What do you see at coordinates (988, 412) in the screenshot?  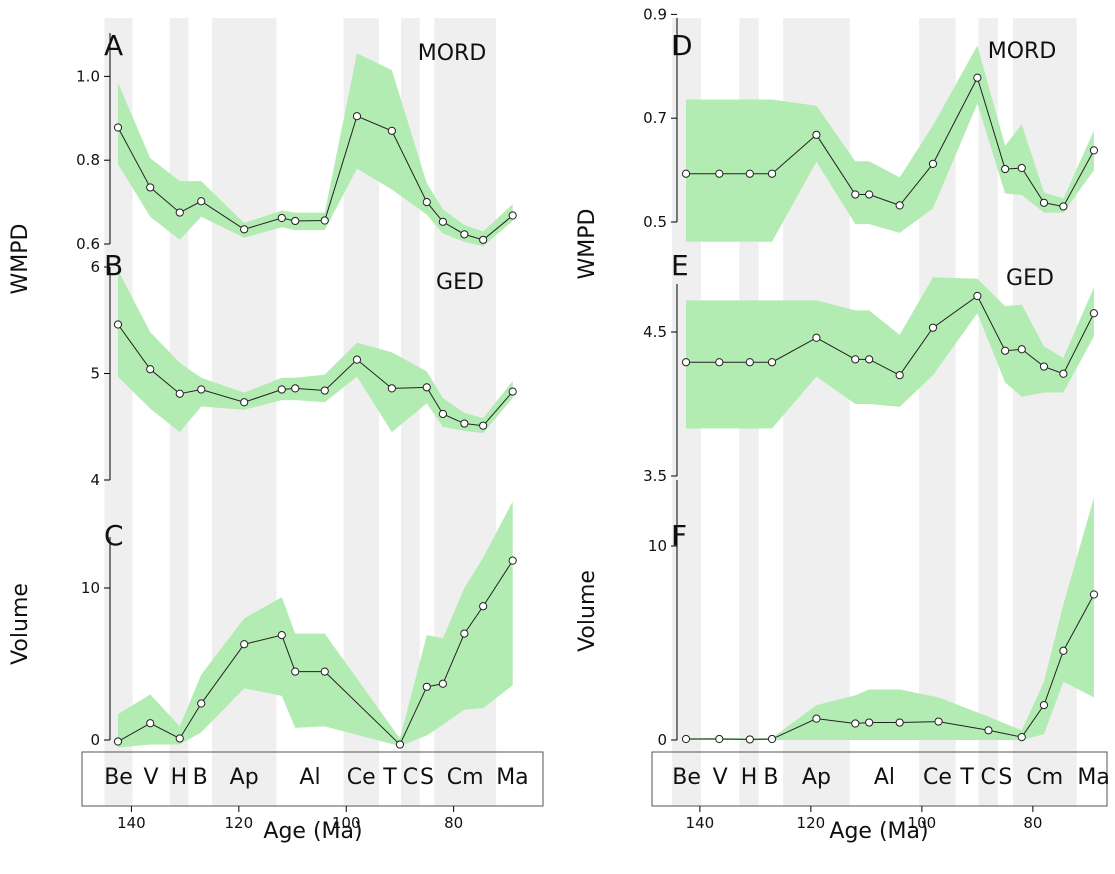 I see `stage-shade-c` at bounding box center [988, 412].